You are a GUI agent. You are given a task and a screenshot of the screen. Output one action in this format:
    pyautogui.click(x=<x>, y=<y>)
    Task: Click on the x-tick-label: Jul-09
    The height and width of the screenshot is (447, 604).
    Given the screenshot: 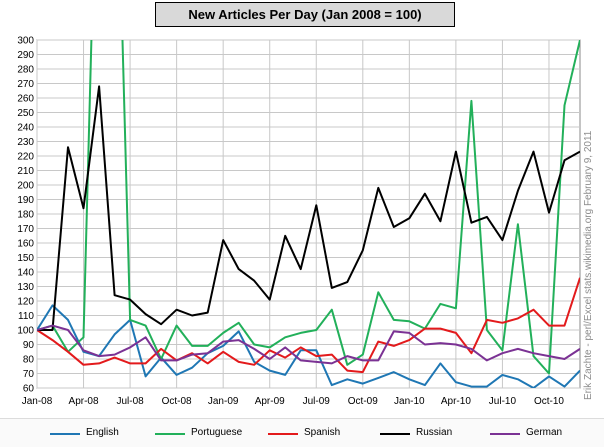 What is the action you would take?
    pyautogui.click(x=317, y=401)
    